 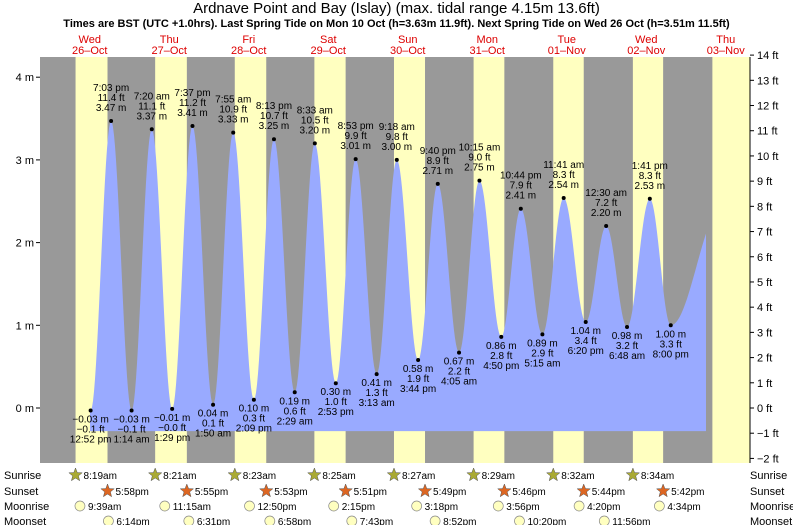 What do you see at coordinates (473, 474) in the screenshot?
I see `sunrise-icon` at bounding box center [473, 474].